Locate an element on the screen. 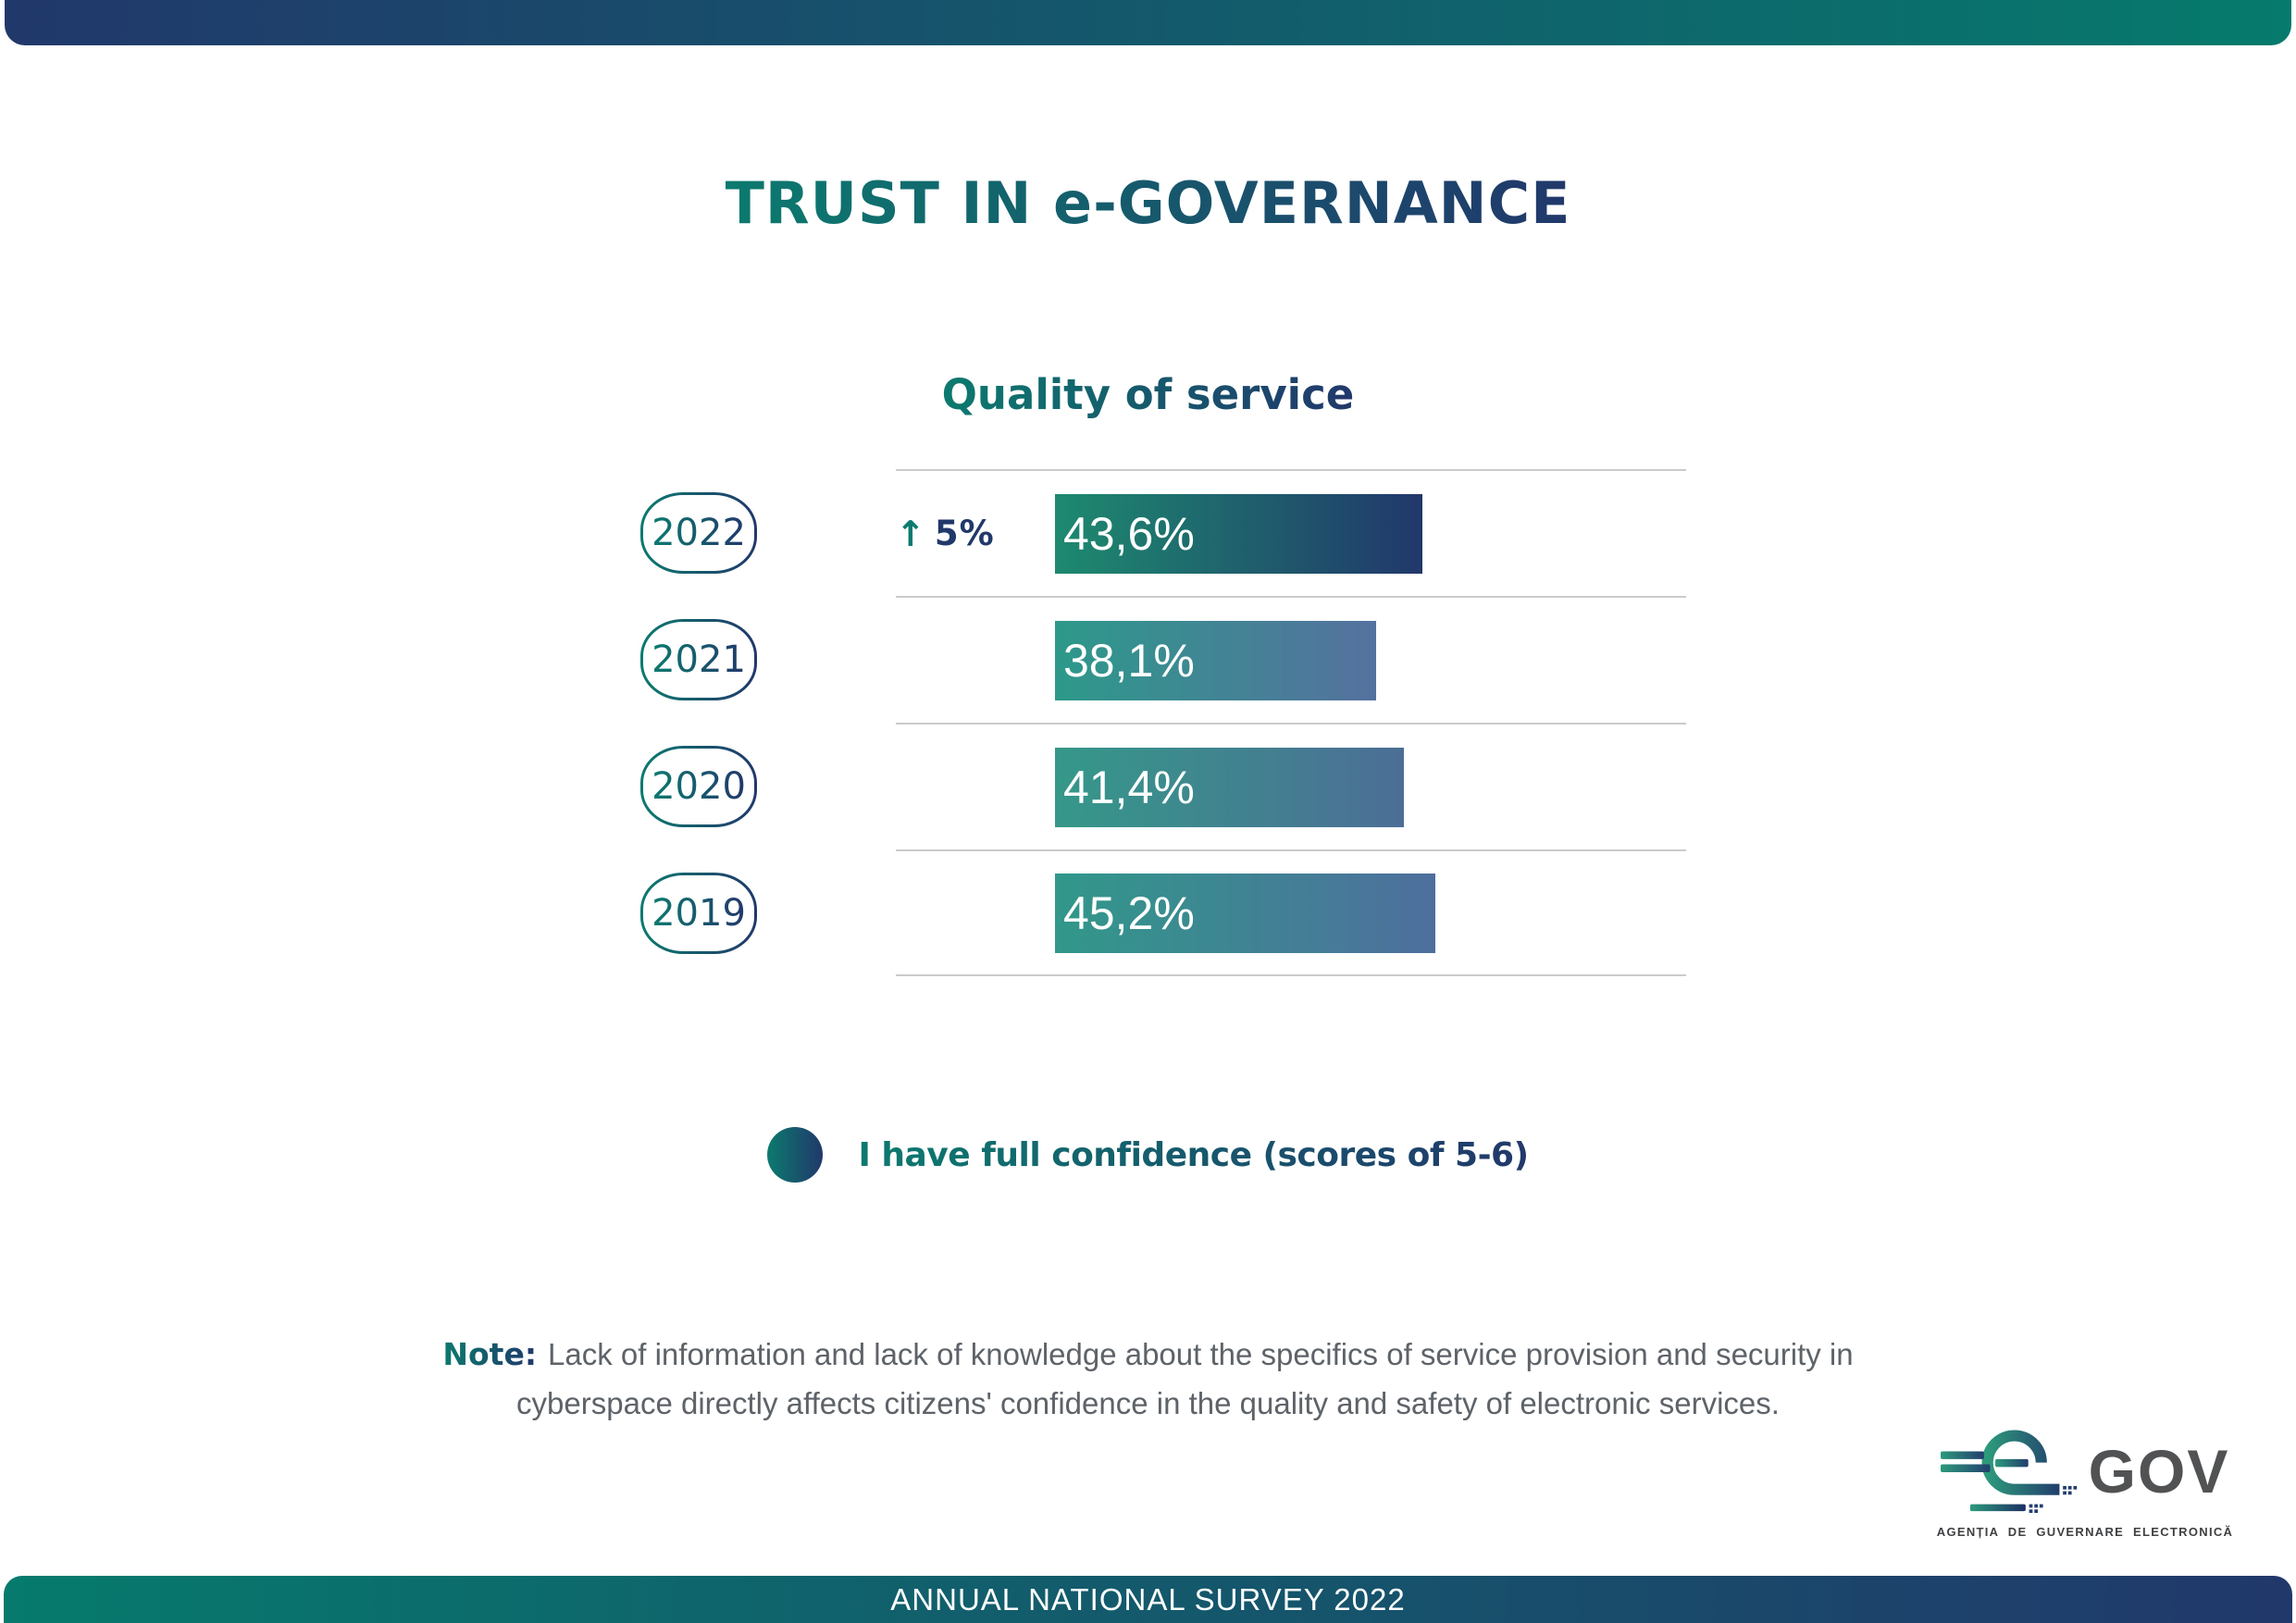  year-pill-inner: 2021 is located at coordinates (698, 659).